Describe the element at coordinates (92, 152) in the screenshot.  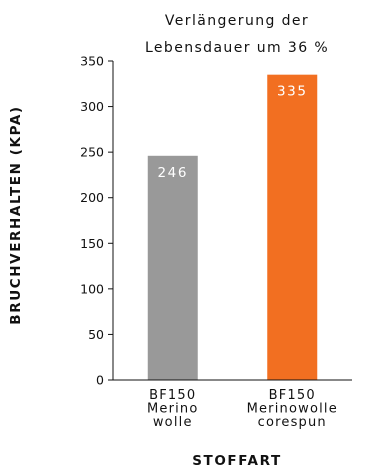
I see `y-tick-label: 250` at that location.